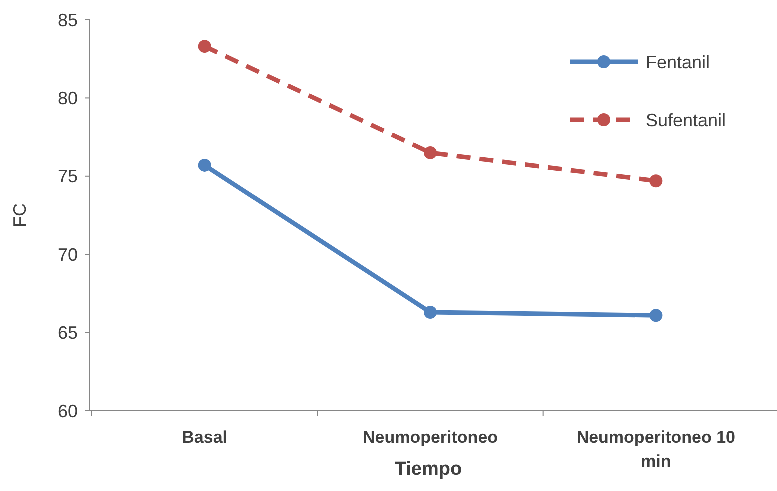 The width and height of the screenshot is (777, 491). I want to click on y-tick-label: 65, so click(68, 333).